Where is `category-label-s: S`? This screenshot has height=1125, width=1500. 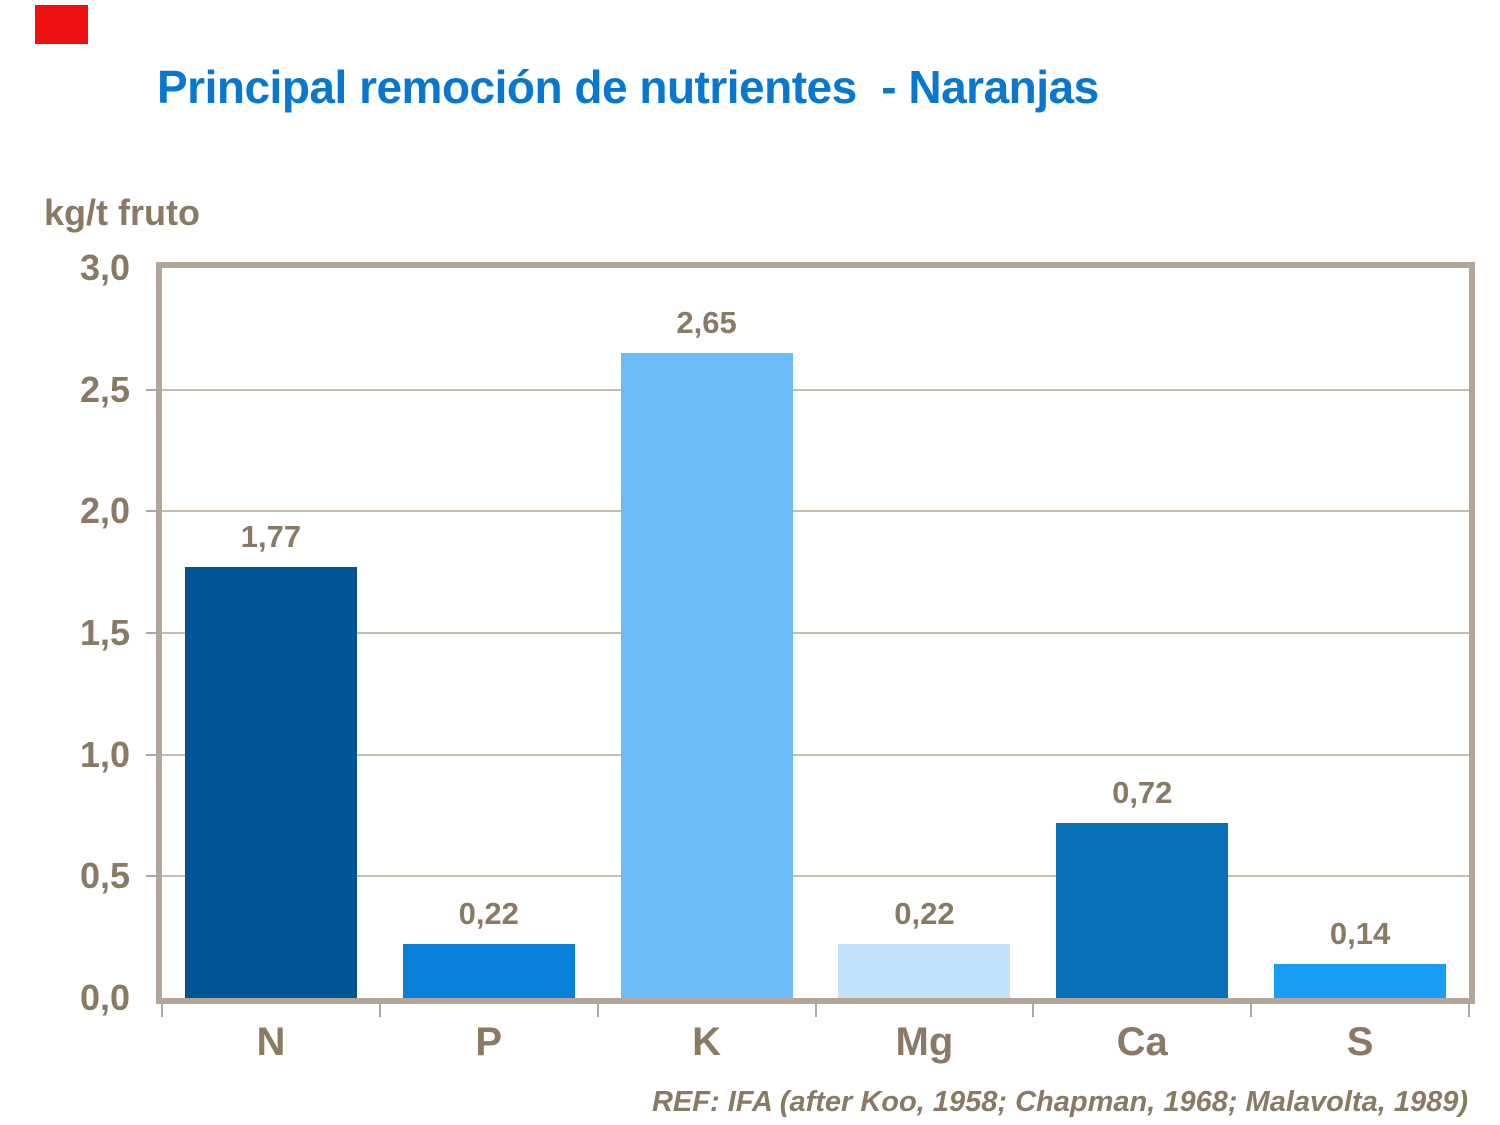 category-label-s: S is located at coordinates (1360, 1042).